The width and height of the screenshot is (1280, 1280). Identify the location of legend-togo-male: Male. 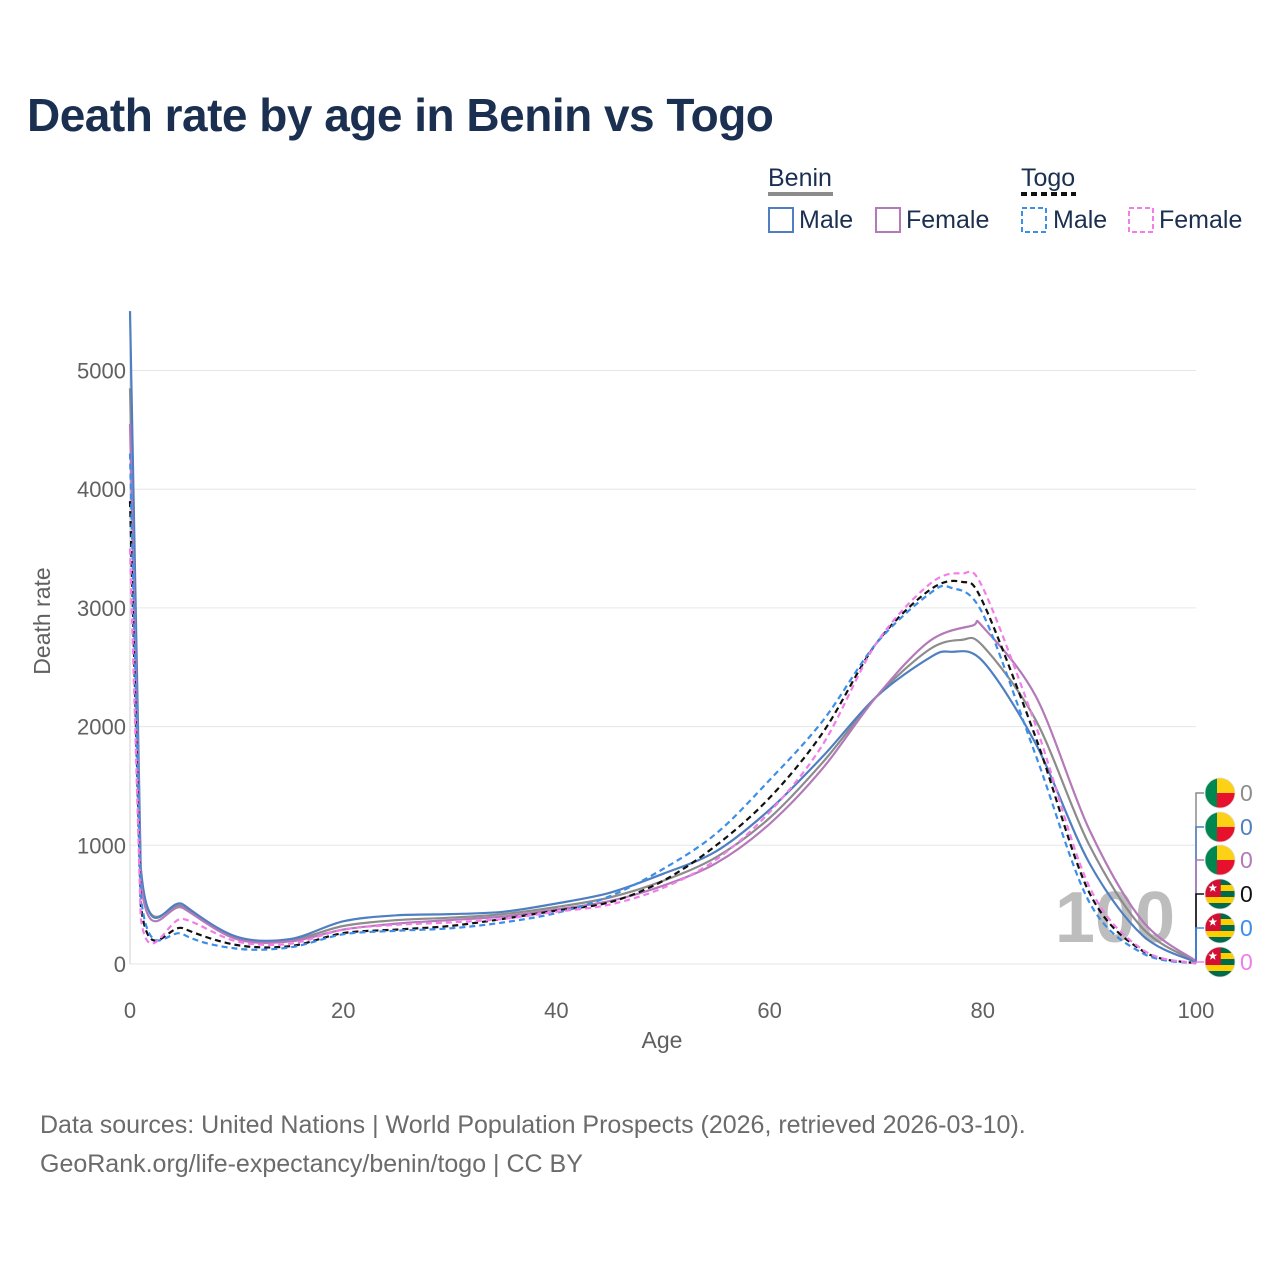
(1064, 220).